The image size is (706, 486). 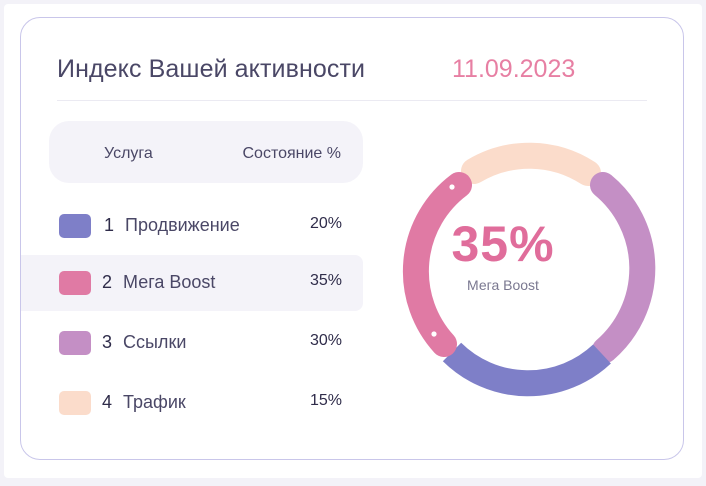 I want to click on row-number: 2, so click(x=107, y=282).